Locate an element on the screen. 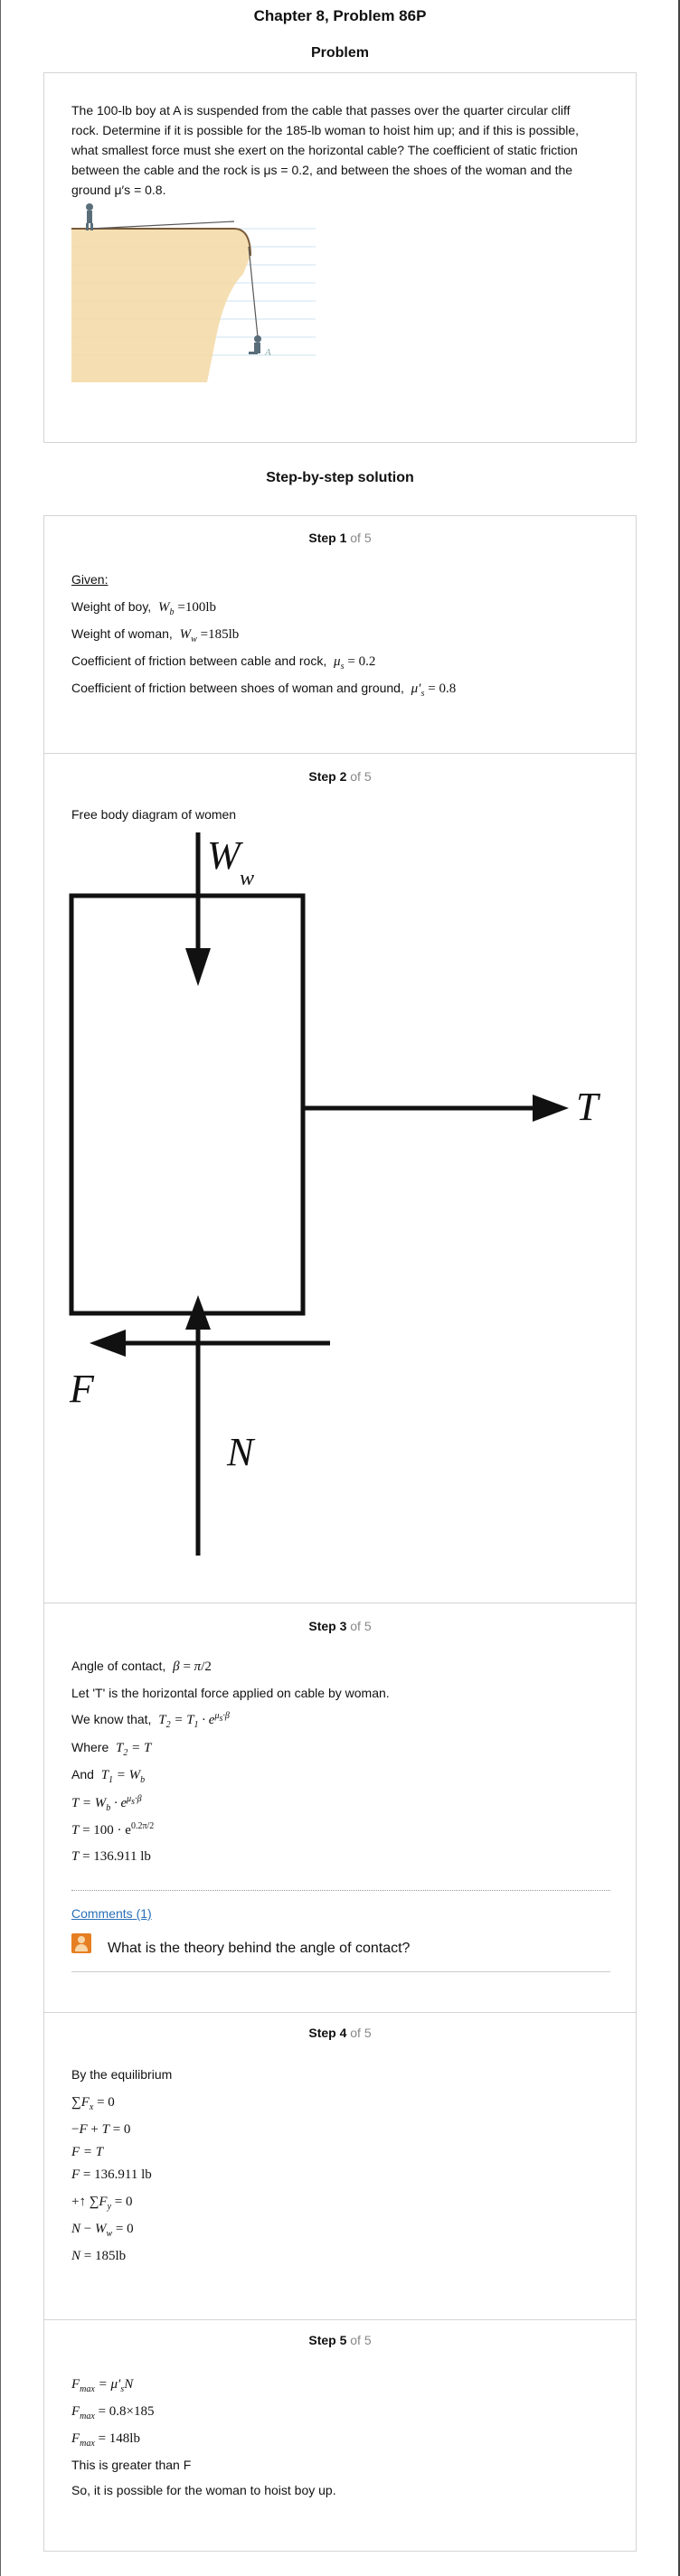  equation-line: N = 185lb is located at coordinates (99, 2256).